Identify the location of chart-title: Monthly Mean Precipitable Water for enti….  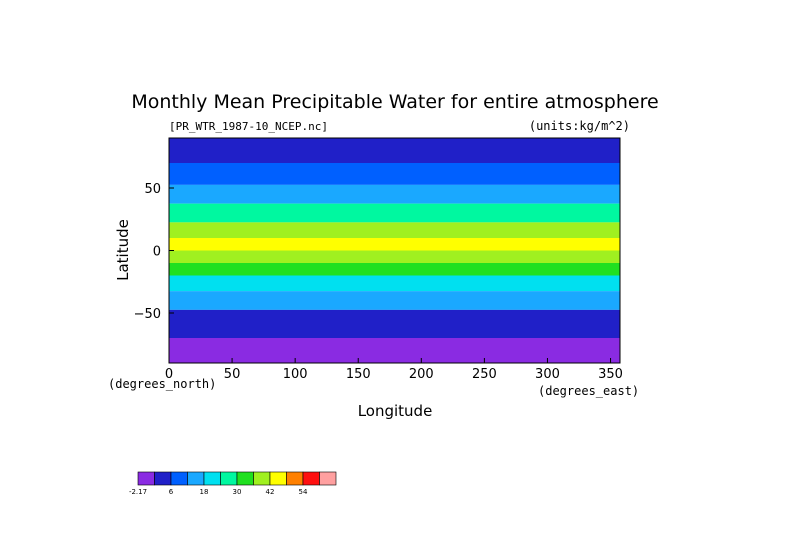
(394, 102).